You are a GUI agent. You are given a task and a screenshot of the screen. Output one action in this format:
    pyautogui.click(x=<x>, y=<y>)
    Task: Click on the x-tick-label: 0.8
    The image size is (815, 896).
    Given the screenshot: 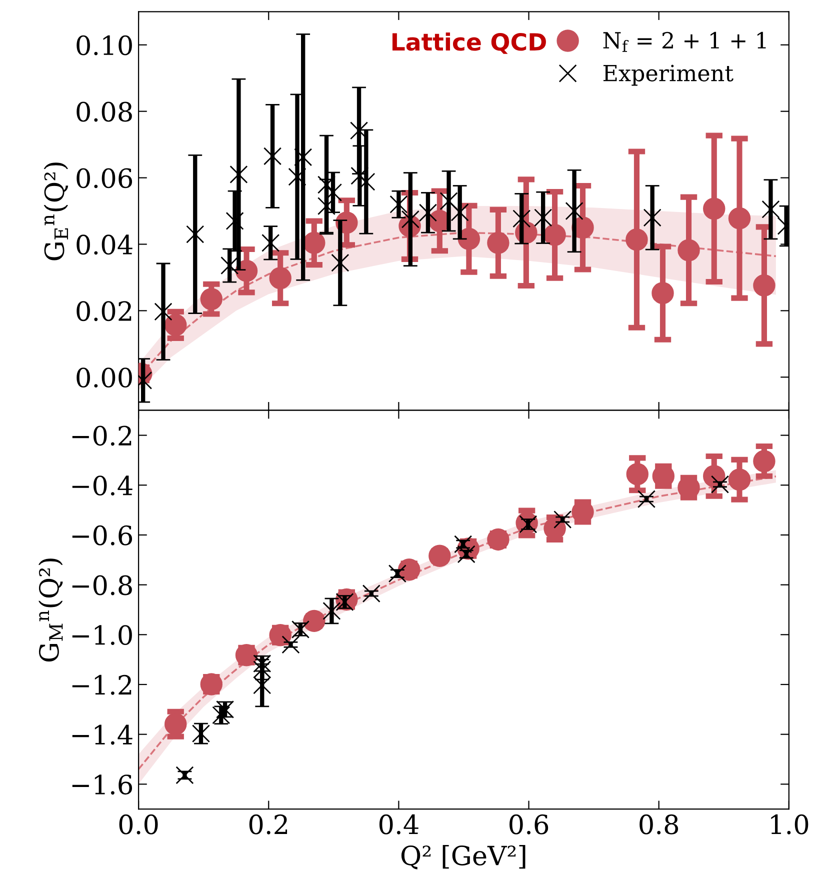 What is the action you would take?
    pyautogui.click(x=659, y=824)
    